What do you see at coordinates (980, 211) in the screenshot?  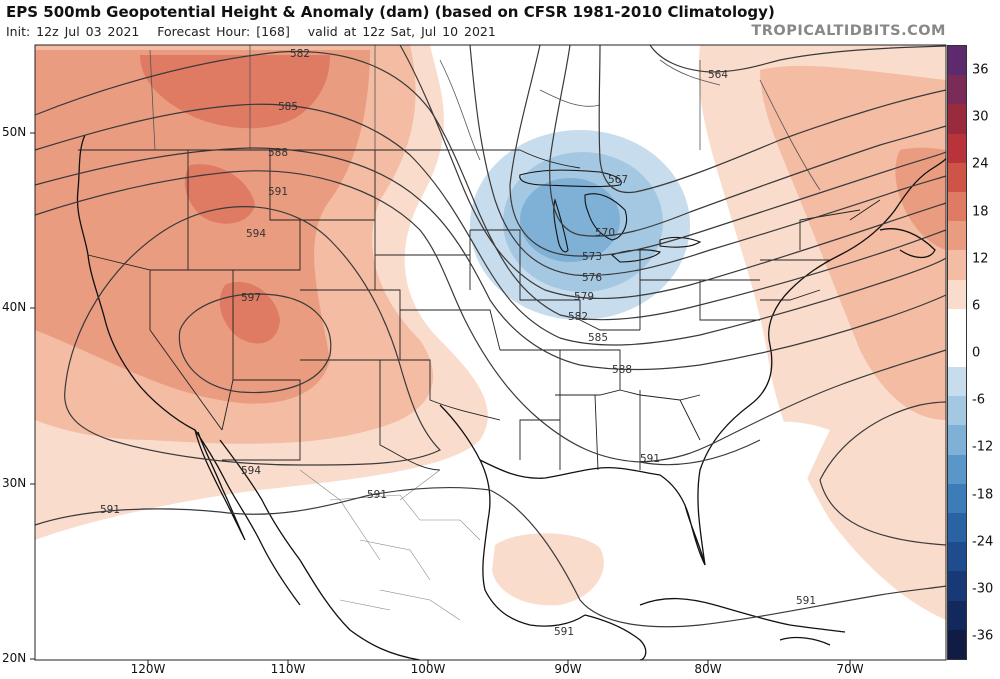 I see `colorbar-label: 18` at bounding box center [980, 211].